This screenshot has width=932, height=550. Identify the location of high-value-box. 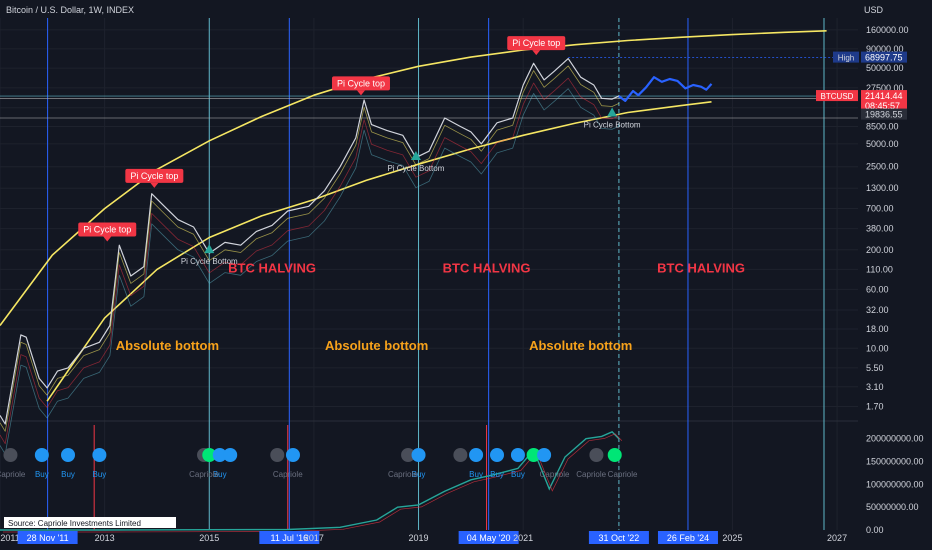
(884, 57).